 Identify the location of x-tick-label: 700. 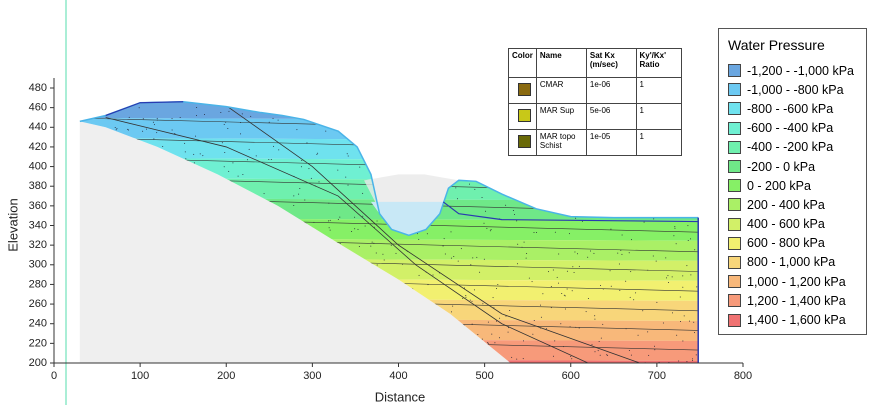
(657, 376).